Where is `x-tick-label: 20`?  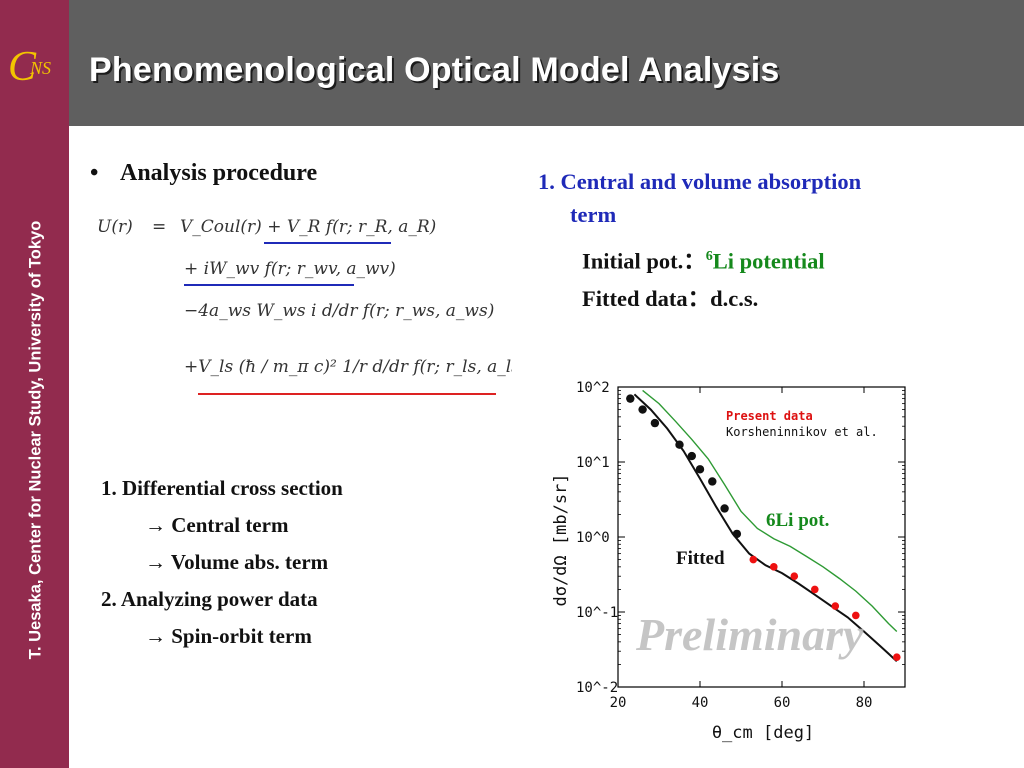
x-tick-label: 20 is located at coordinates (618, 703).